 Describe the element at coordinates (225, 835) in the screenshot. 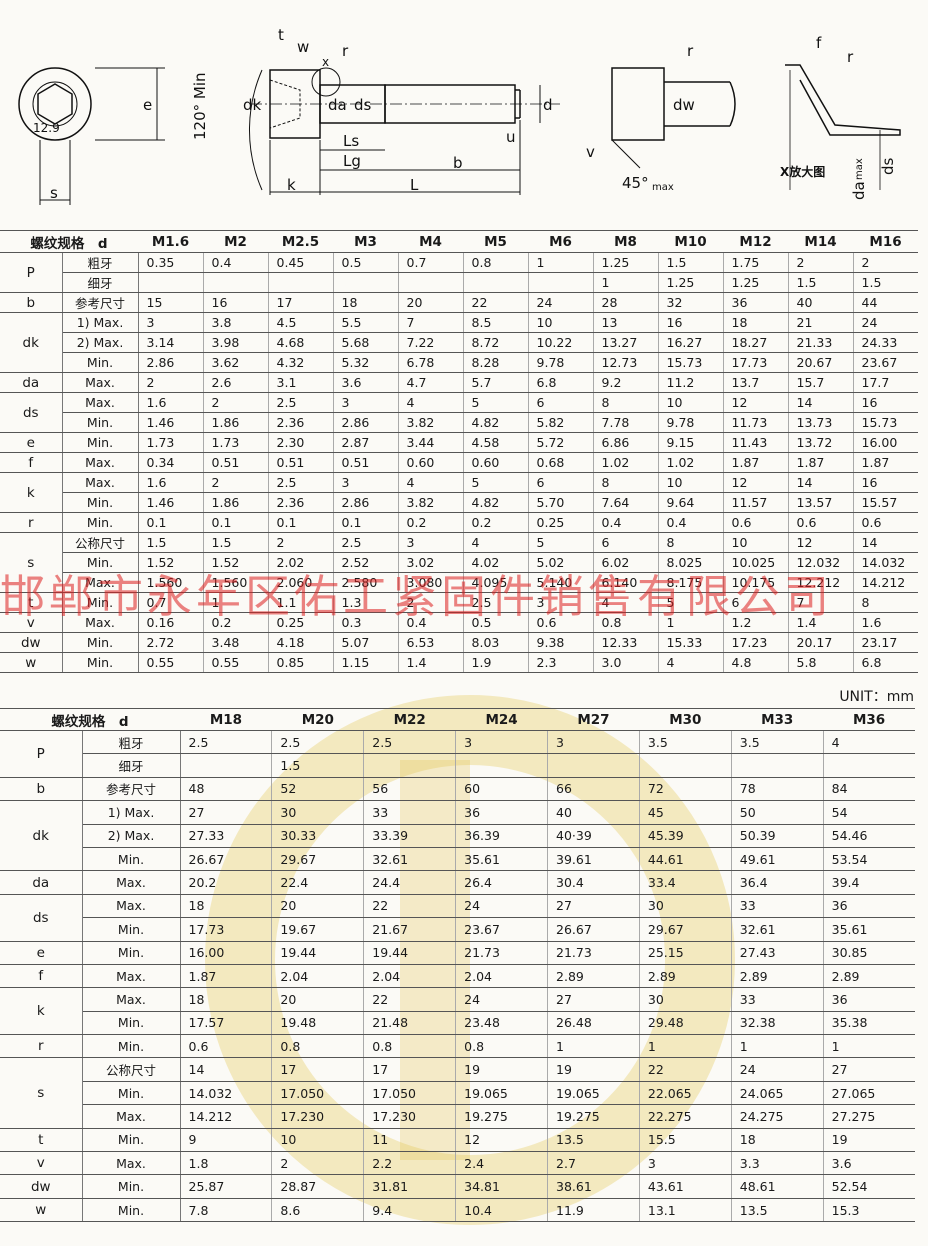

I see `value-cell: 27.33` at that location.